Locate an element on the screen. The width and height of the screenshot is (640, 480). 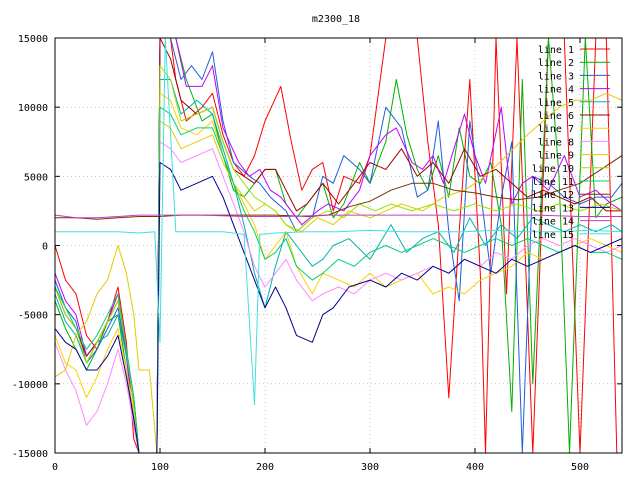
legend-label: line 14 is located at coordinates (553, 222).